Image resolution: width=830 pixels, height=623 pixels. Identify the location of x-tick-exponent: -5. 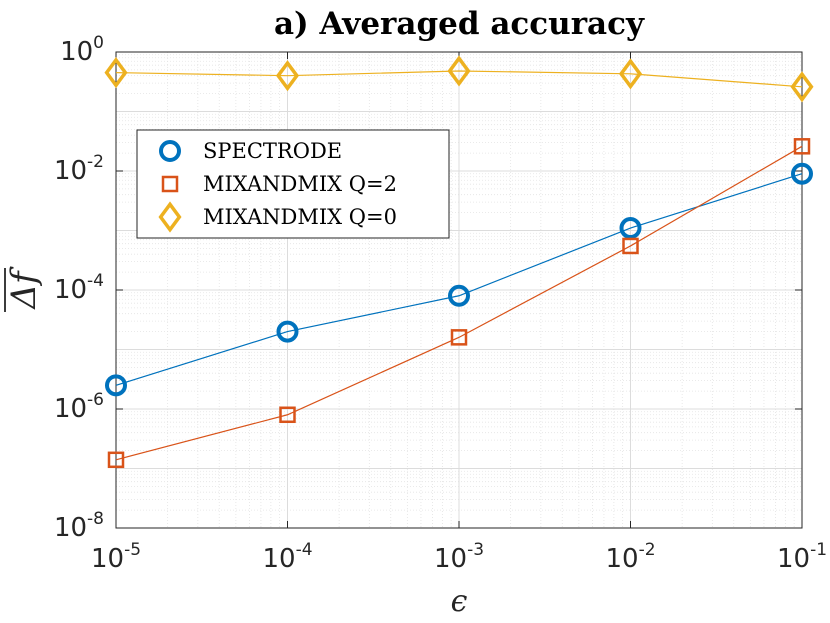
(132, 550).